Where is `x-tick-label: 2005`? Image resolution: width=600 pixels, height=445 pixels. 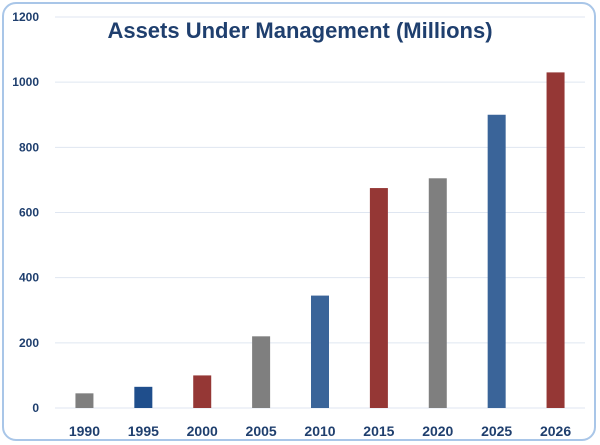
x-tick-label: 2005 is located at coordinates (261, 431).